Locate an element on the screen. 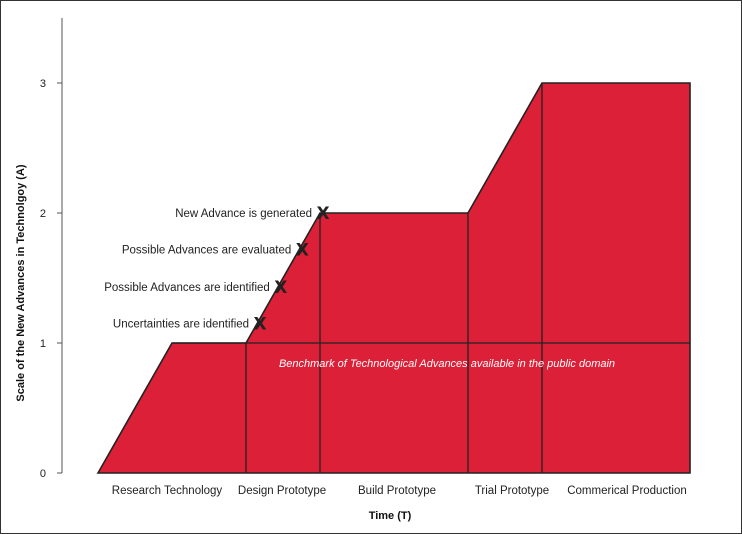 This screenshot has width=742, height=534. annotation-label-4: New Advance is generated is located at coordinates (243, 214).